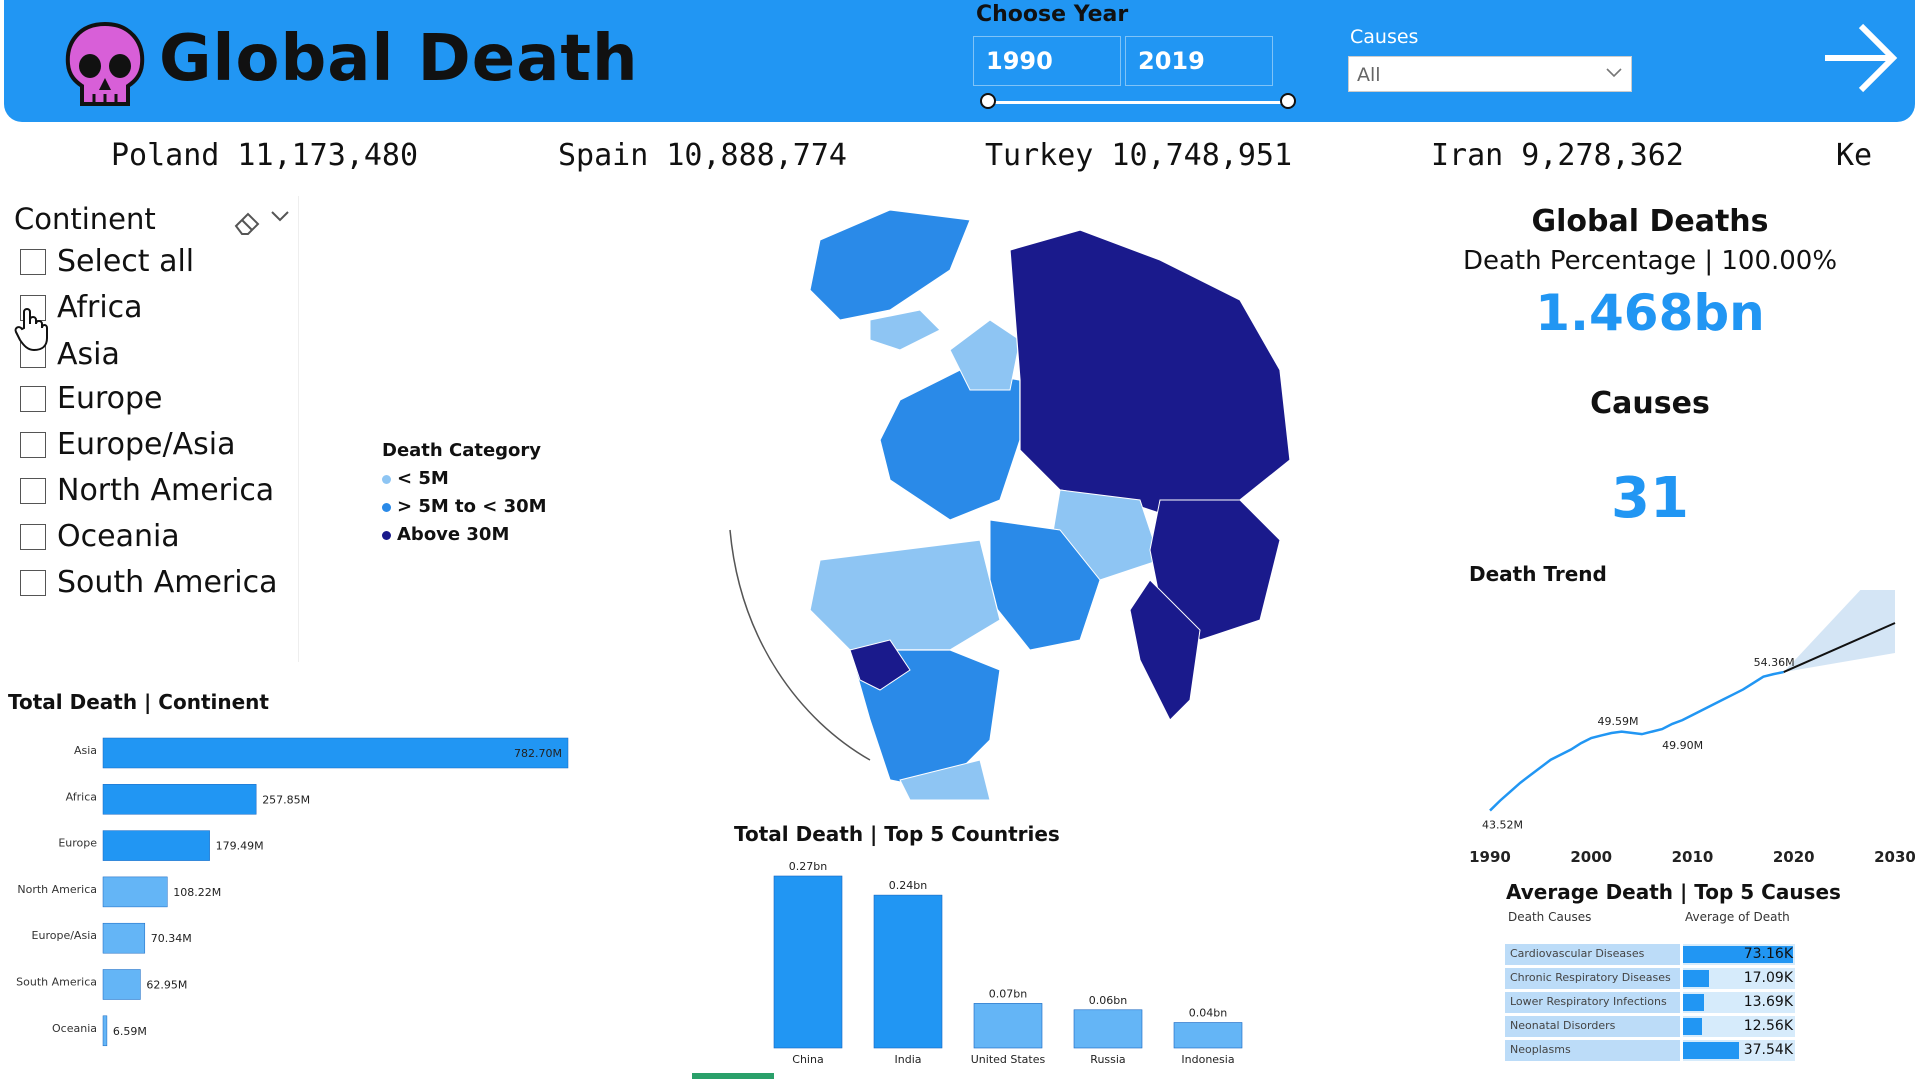  What do you see at coordinates (807, 1059) in the screenshot?
I see `bar-category-label: China` at bounding box center [807, 1059].